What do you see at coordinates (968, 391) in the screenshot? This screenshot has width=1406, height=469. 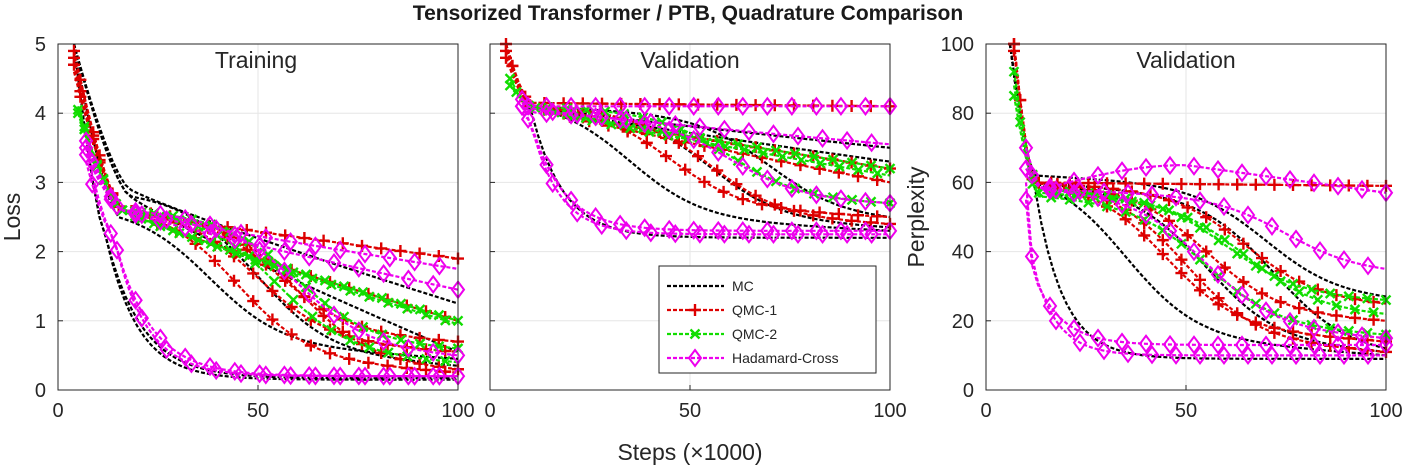 I see `y-tick-label: 0` at bounding box center [968, 391].